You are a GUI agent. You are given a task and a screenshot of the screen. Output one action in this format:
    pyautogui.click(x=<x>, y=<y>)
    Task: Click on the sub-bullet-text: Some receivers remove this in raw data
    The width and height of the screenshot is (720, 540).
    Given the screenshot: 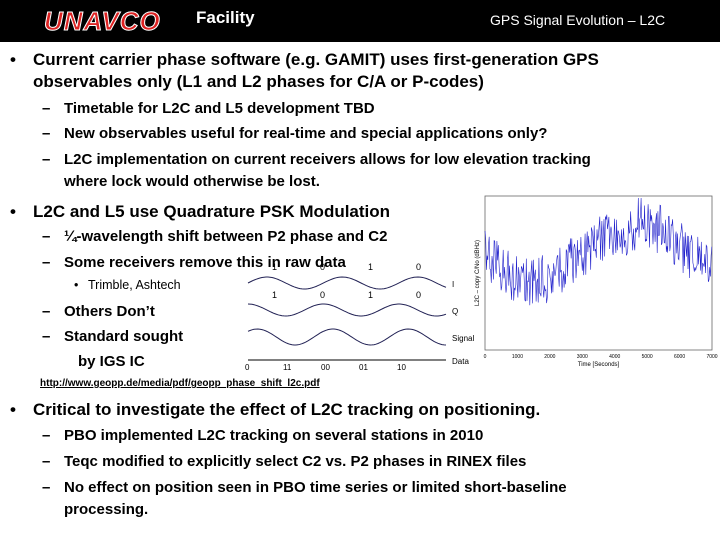 What is the action you would take?
    pyautogui.click(x=205, y=262)
    